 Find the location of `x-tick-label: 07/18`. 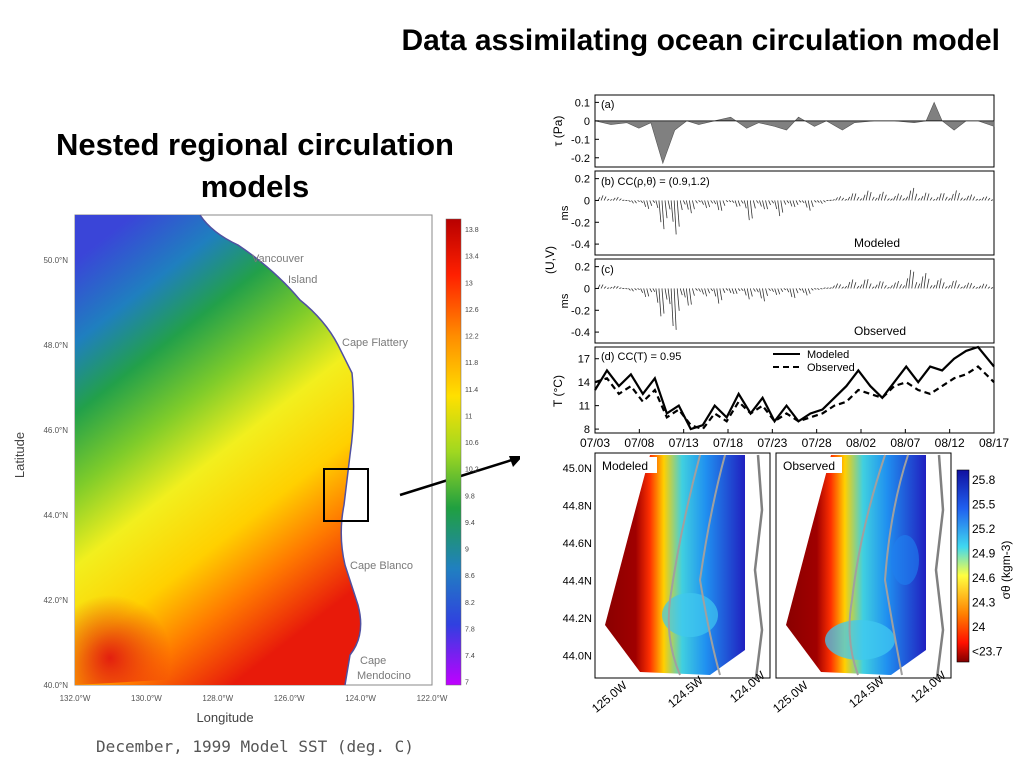

x-tick-label: 07/18 is located at coordinates (728, 443).